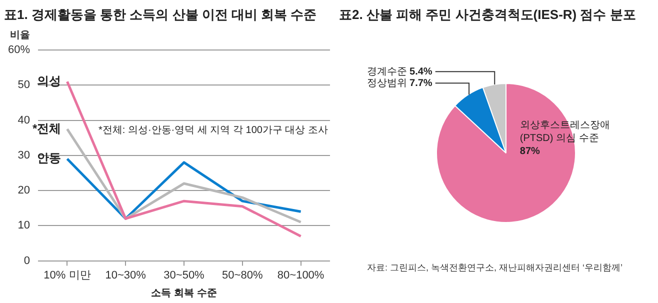 The height and width of the screenshot is (303, 658). I want to click on slice-label: 경계수준, so click(388, 72).